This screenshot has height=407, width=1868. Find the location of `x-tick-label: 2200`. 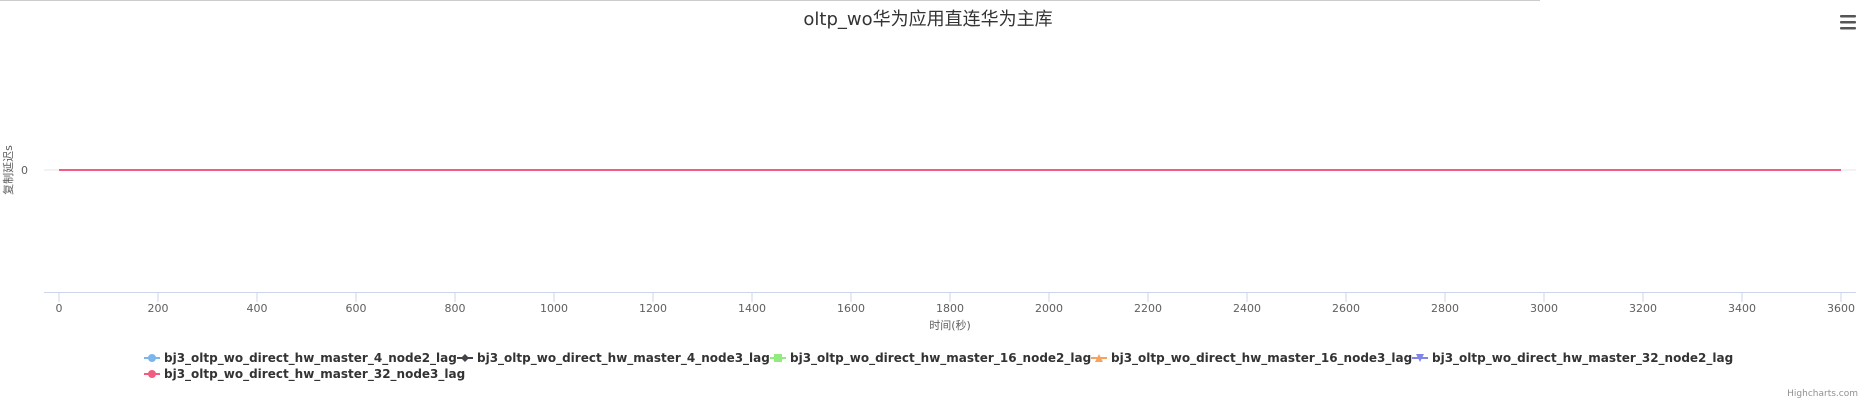

x-tick-label: 2200 is located at coordinates (1148, 308).